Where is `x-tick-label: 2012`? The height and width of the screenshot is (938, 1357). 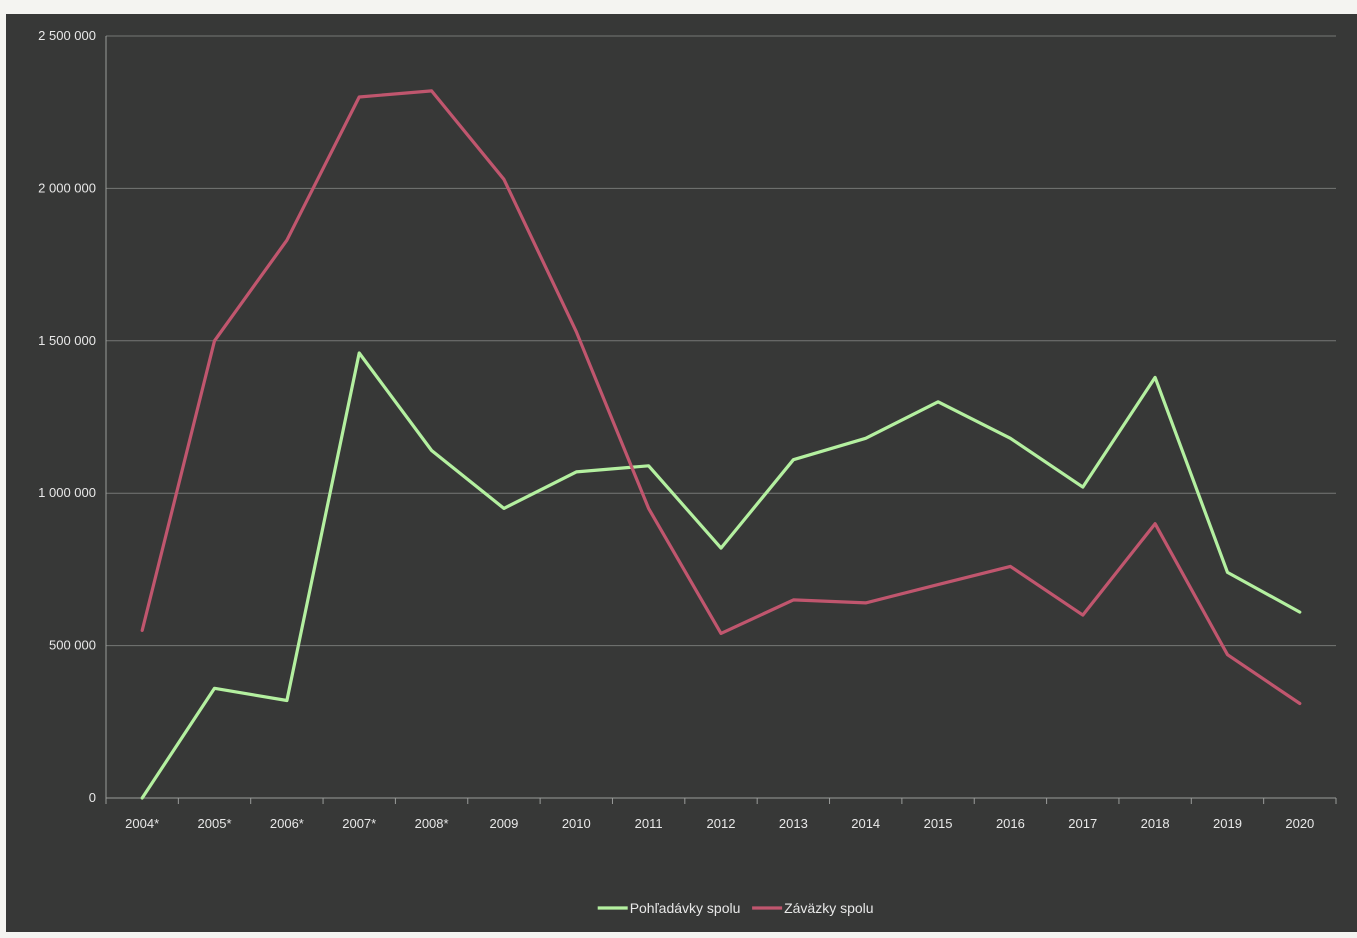 x-tick-label: 2012 is located at coordinates (721, 823).